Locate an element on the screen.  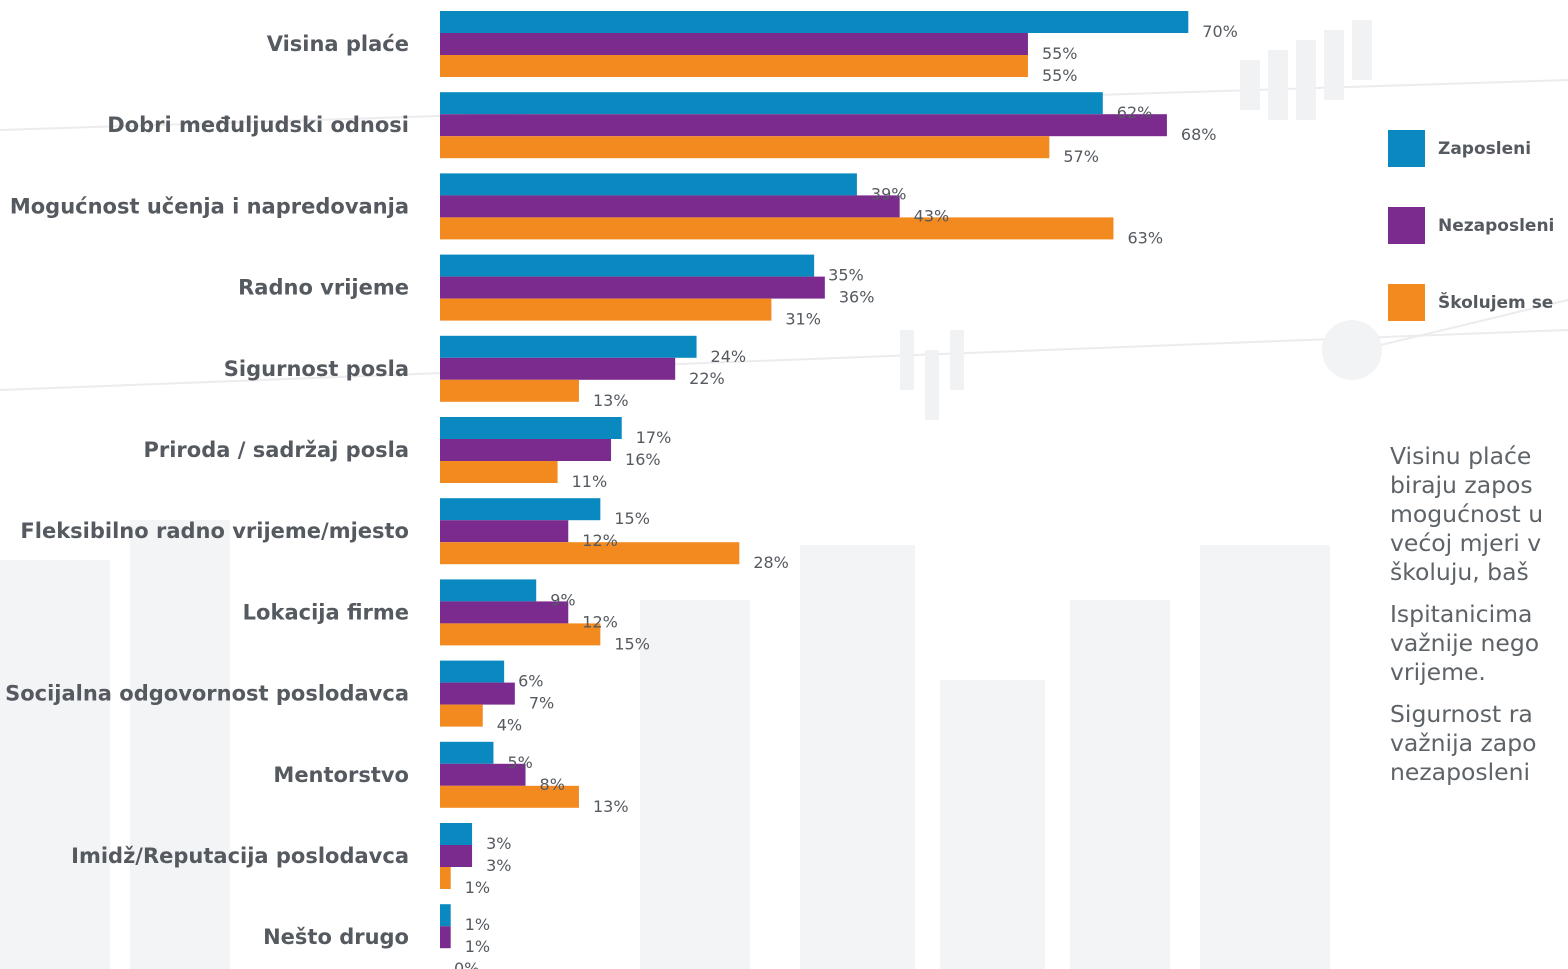
legend-swatch-skolujem-se is located at coordinates (1406, 302).